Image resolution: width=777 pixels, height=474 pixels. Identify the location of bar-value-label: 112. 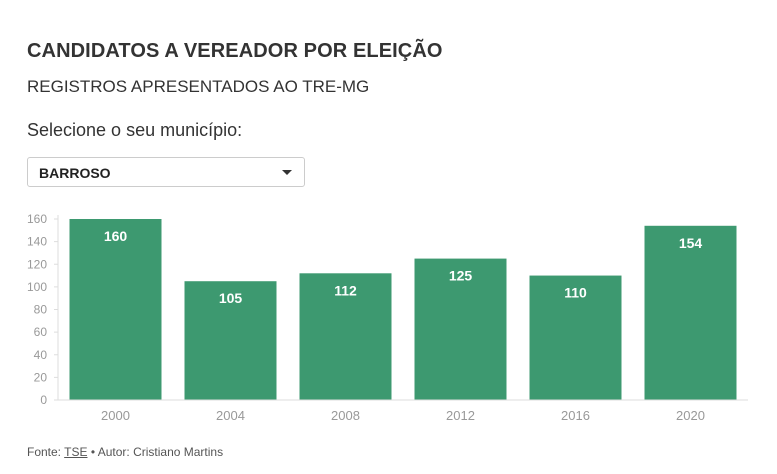
(345, 290).